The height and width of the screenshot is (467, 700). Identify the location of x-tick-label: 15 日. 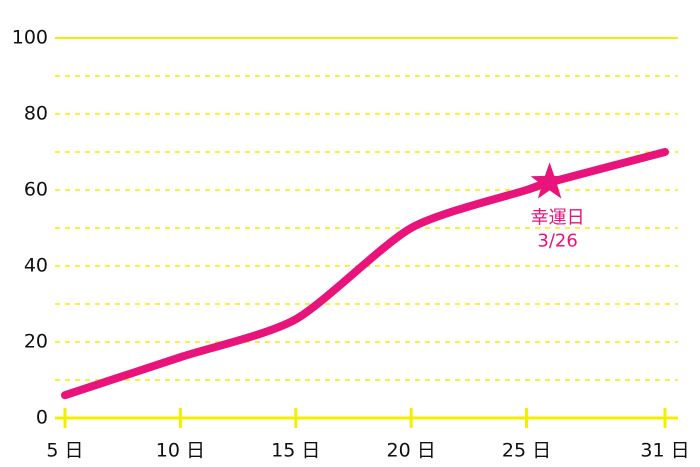
(295, 451).